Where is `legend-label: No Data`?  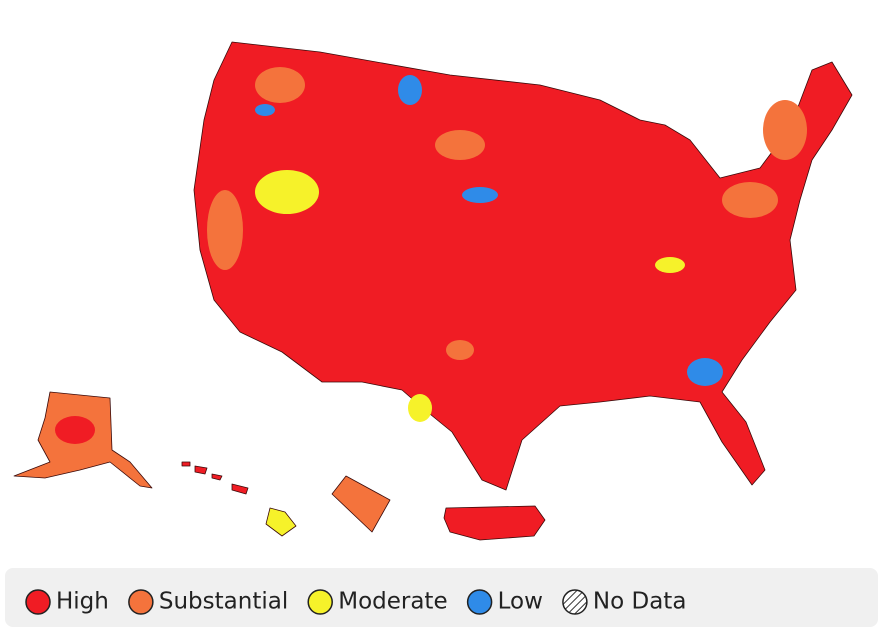 legend-label: No Data is located at coordinates (640, 602).